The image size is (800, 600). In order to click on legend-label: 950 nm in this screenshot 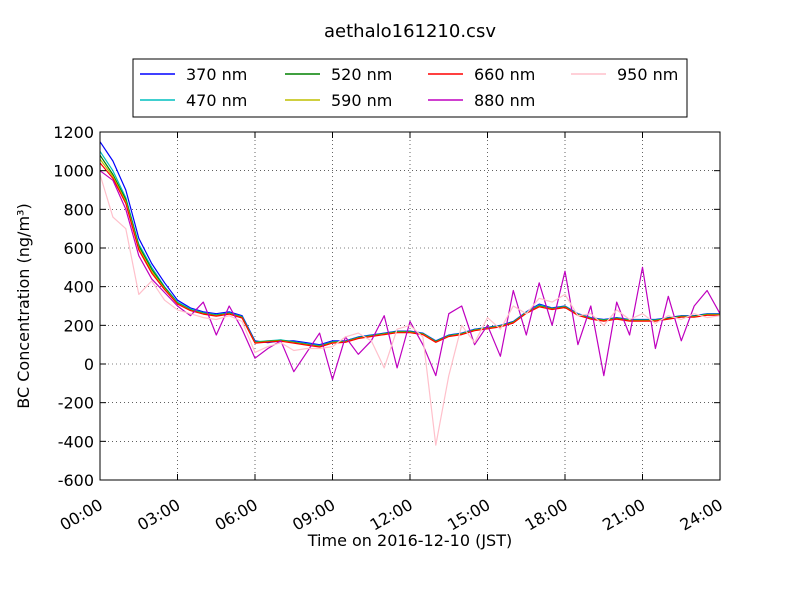, I will do `click(647, 74)`.